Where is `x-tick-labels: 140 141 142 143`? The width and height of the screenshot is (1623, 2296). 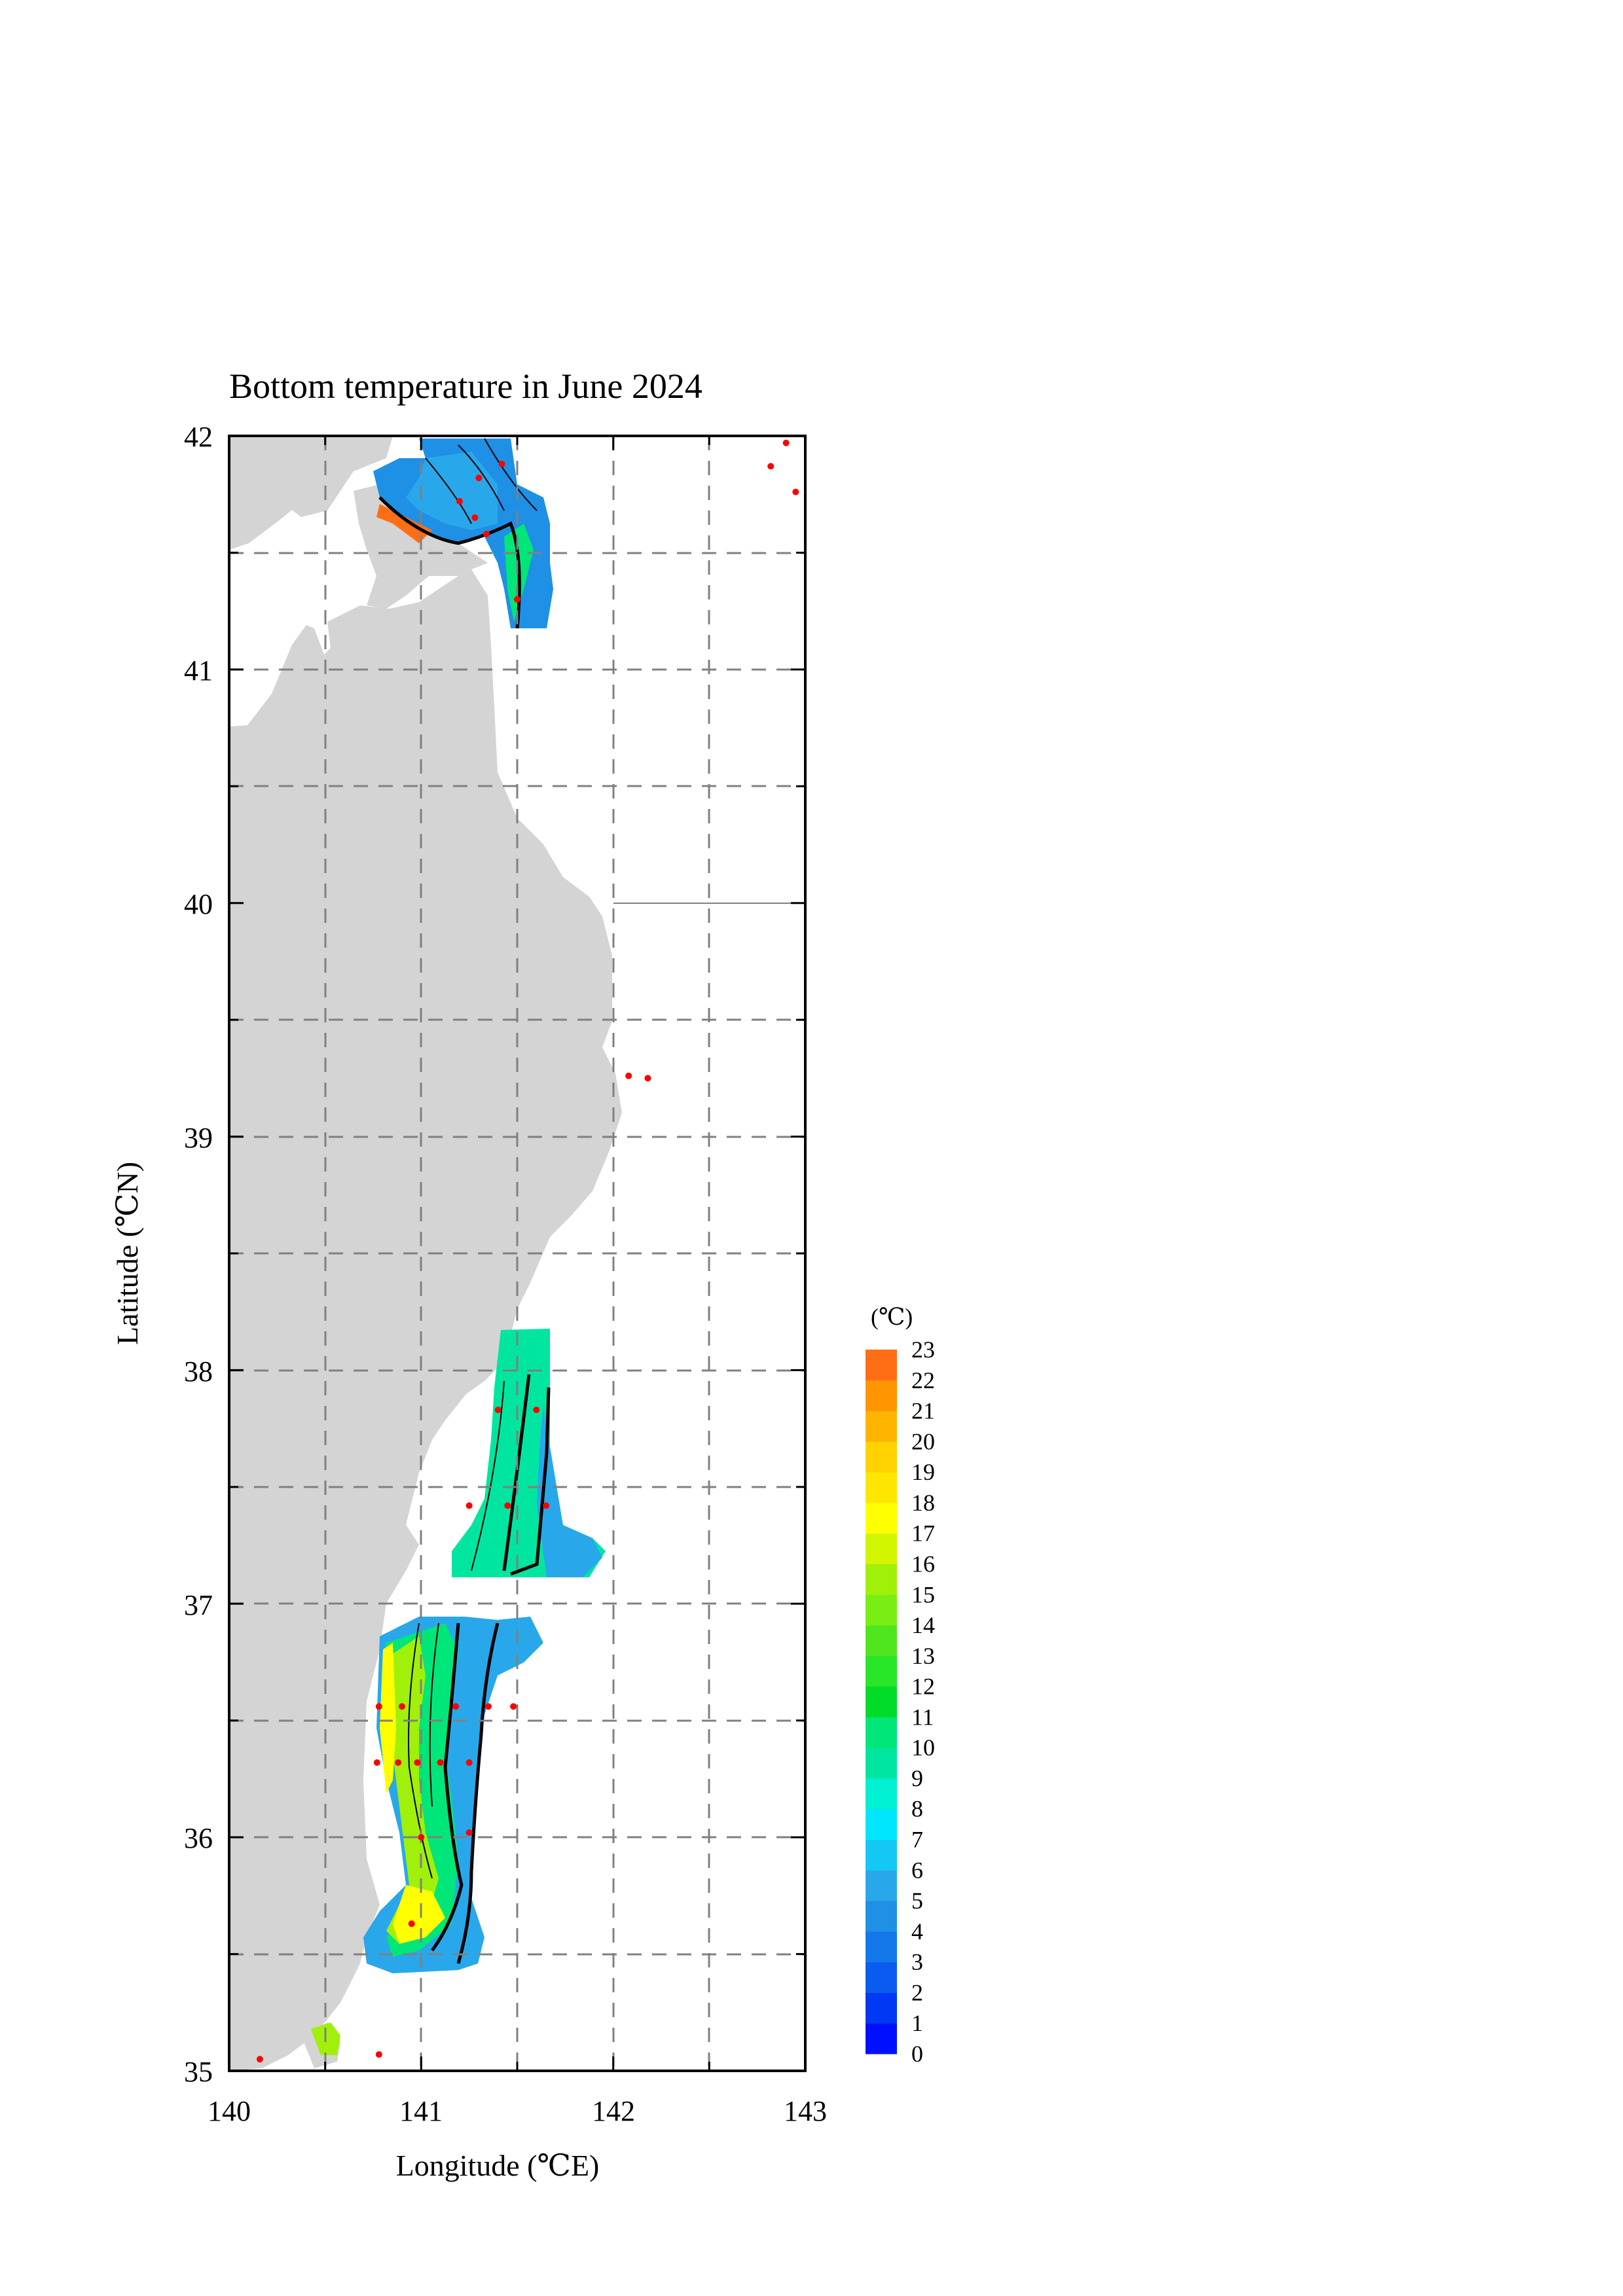
x-tick-labels: 140 141 142 143 is located at coordinates (517, 2111).